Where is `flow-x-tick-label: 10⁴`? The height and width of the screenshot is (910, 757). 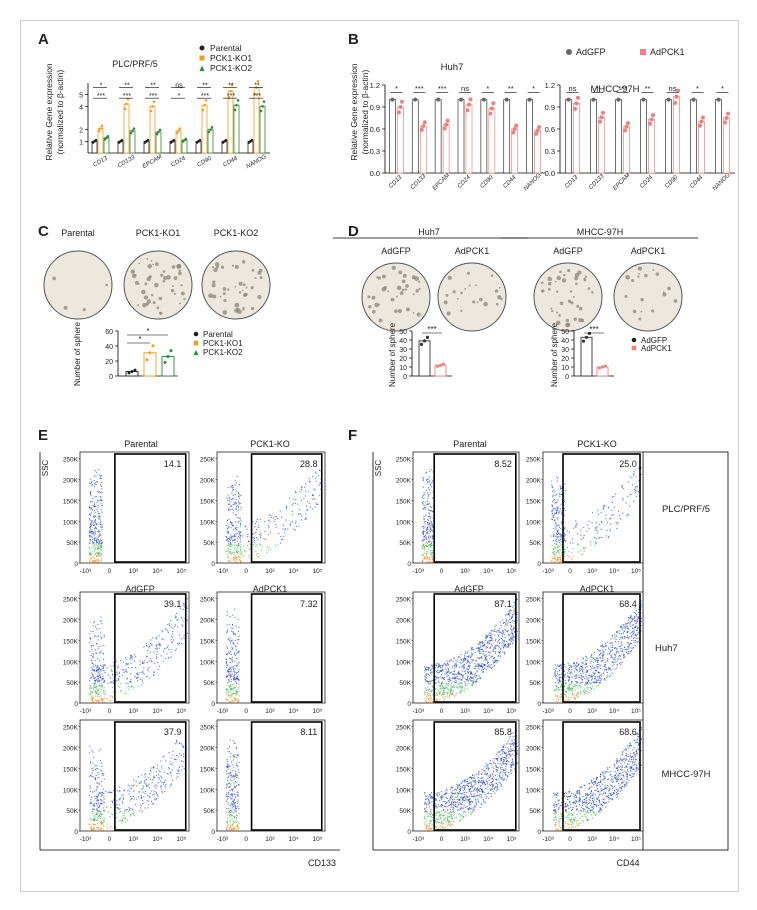
flow-x-tick-label: 10⁴ is located at coordinates (294, 571).